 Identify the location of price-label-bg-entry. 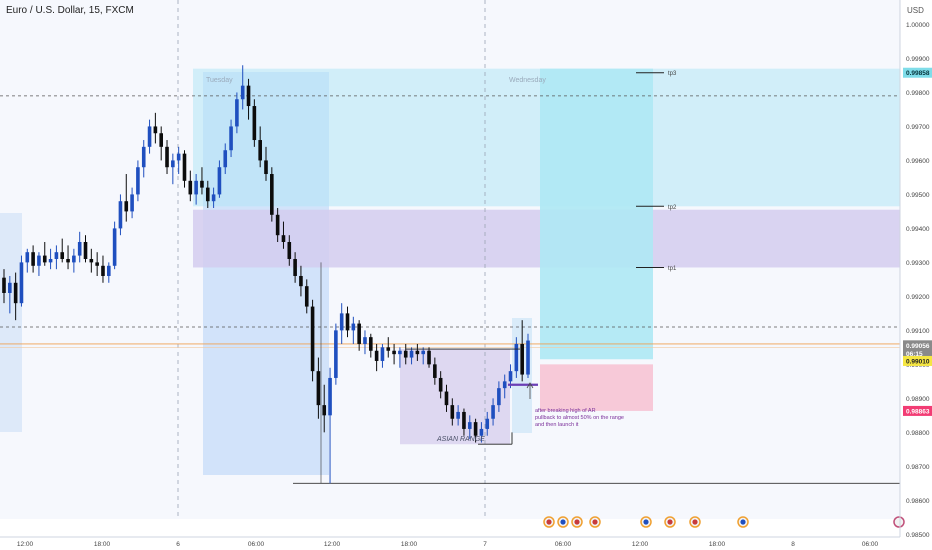
(917, 360).